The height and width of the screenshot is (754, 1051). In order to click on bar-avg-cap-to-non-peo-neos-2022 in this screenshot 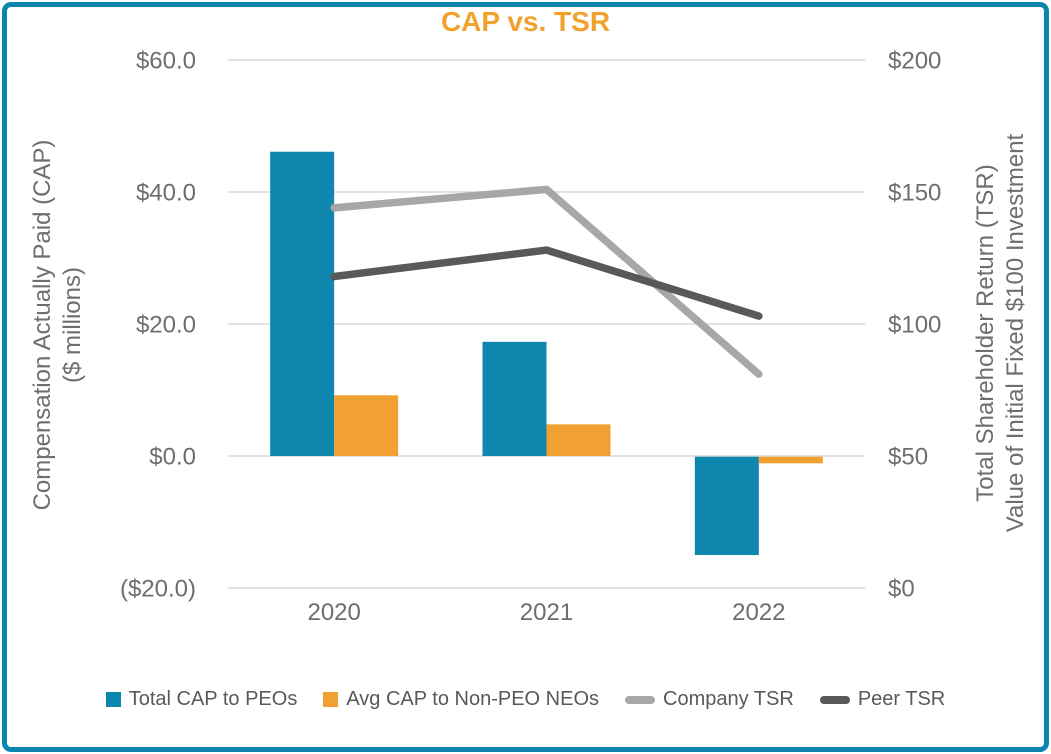, I will do `click(790, 460)`.